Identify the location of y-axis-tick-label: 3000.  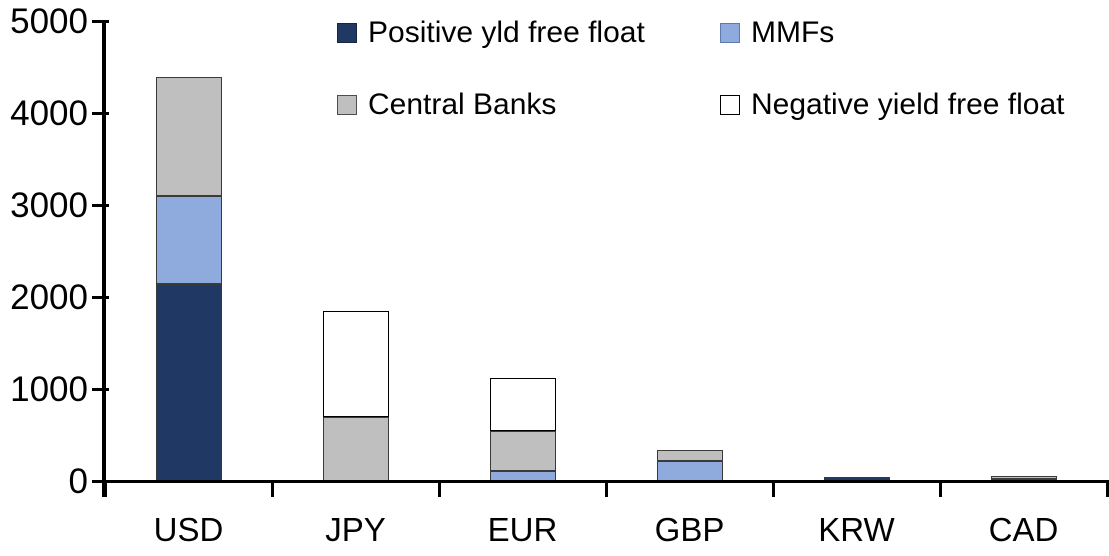
(49, 205).